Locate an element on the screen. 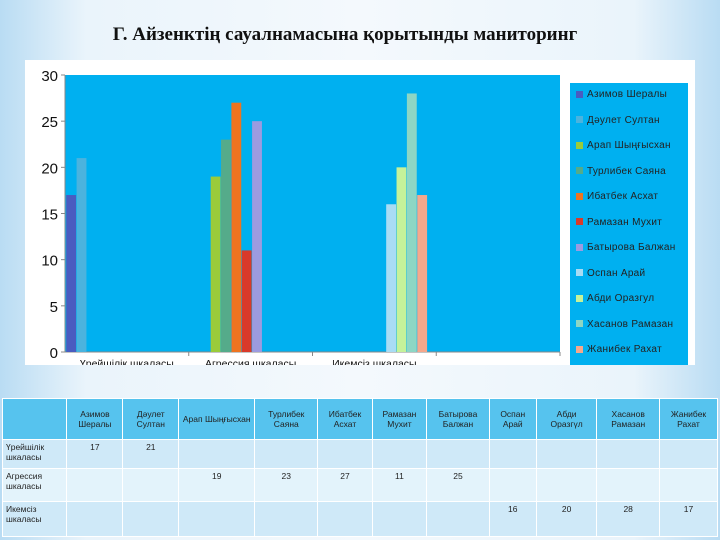 Image resolution: width=720 pixels, height=540 pixels. column-header: Оспан Арай is located at coordinates (512, 419).